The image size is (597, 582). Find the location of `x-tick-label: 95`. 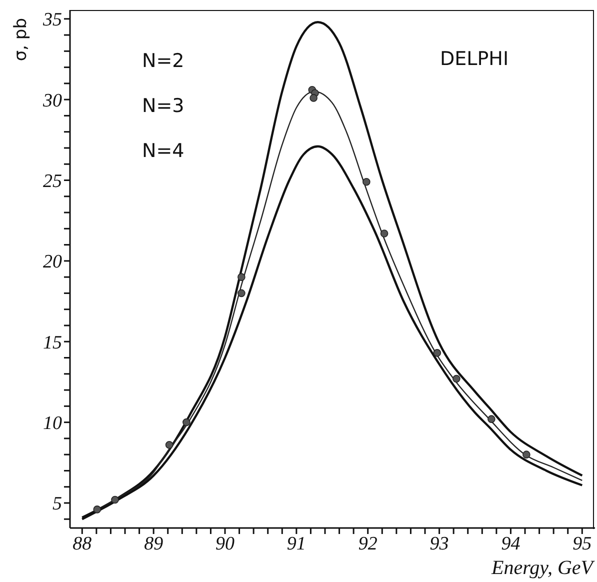

x-tick-label: 95 is located at coordinates (582, 543).